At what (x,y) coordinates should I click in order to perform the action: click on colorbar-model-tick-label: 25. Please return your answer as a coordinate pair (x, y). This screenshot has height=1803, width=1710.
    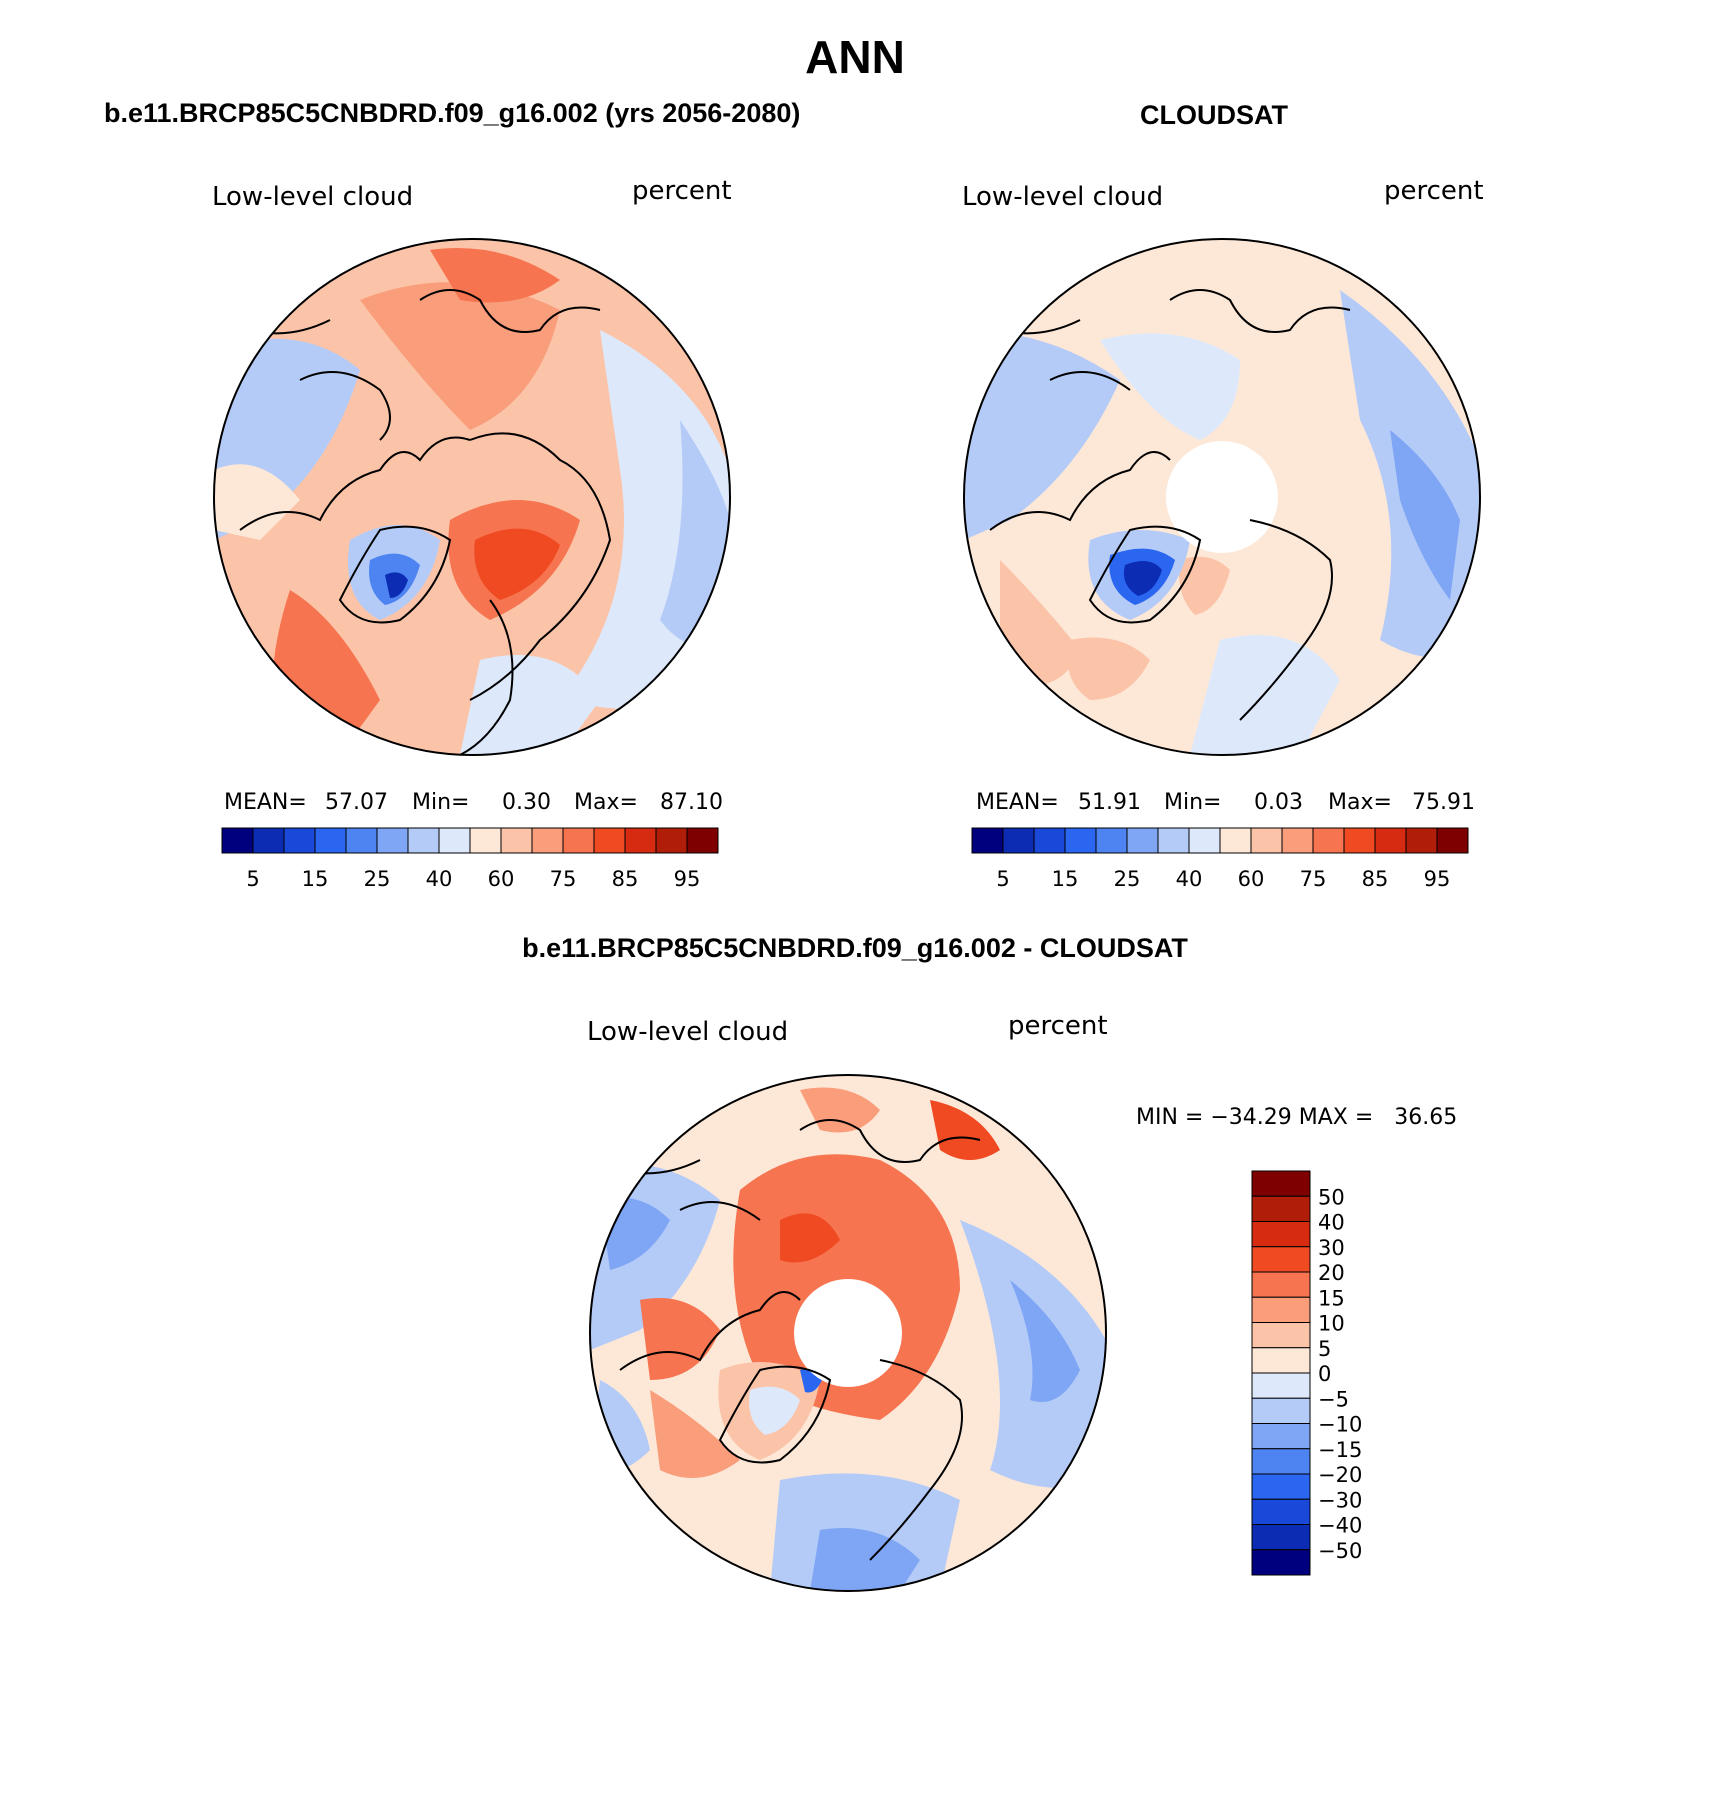
    Looking at the image, I should click on (377, 879).